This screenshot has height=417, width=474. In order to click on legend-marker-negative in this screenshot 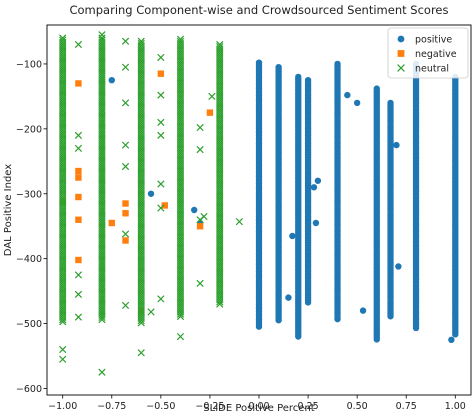, I will do `click(401, 53)`.